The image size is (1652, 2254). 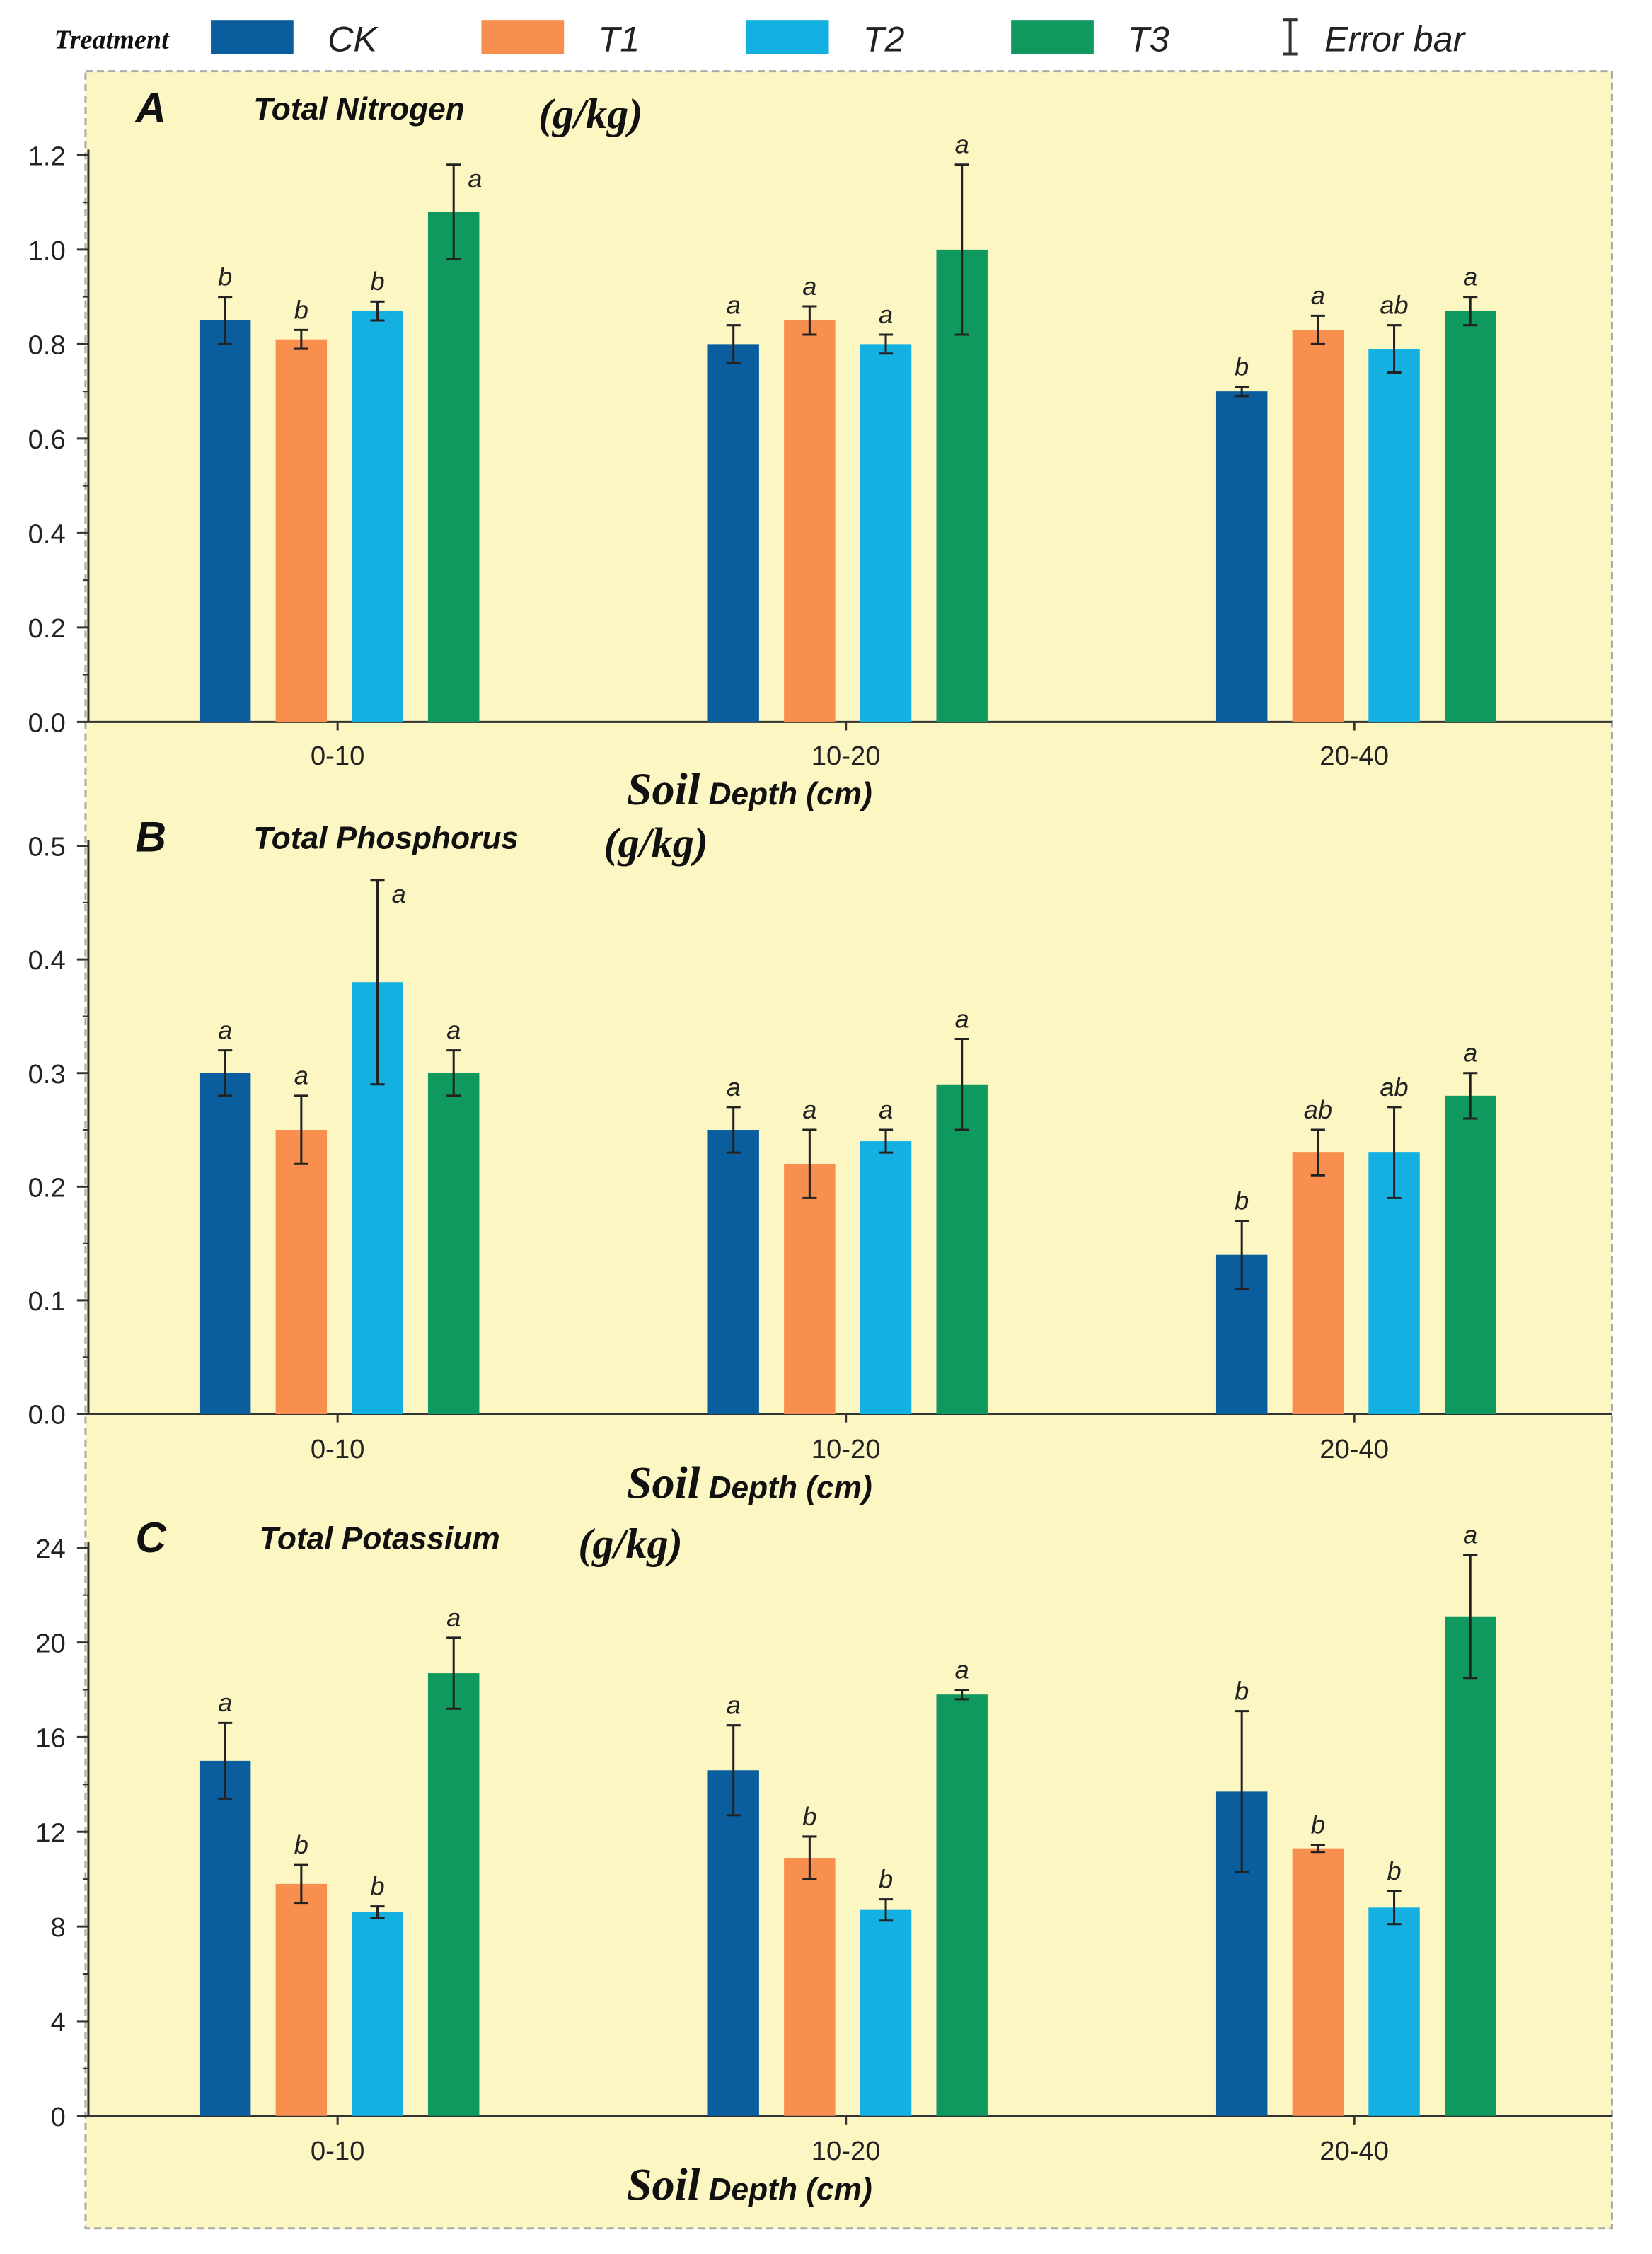 I want to click on y-tick-label: 0.0, so click(x=47, y=722).